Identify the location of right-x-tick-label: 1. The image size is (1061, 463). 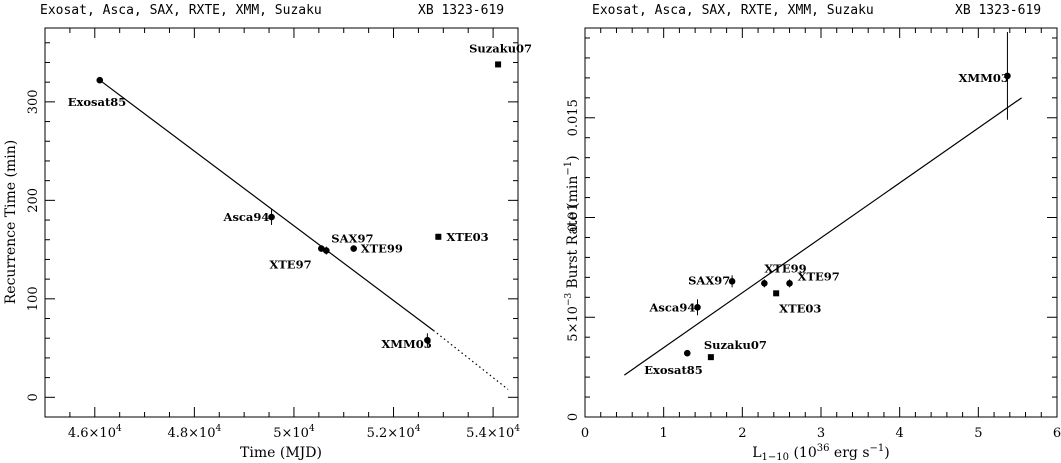
(664, 433).